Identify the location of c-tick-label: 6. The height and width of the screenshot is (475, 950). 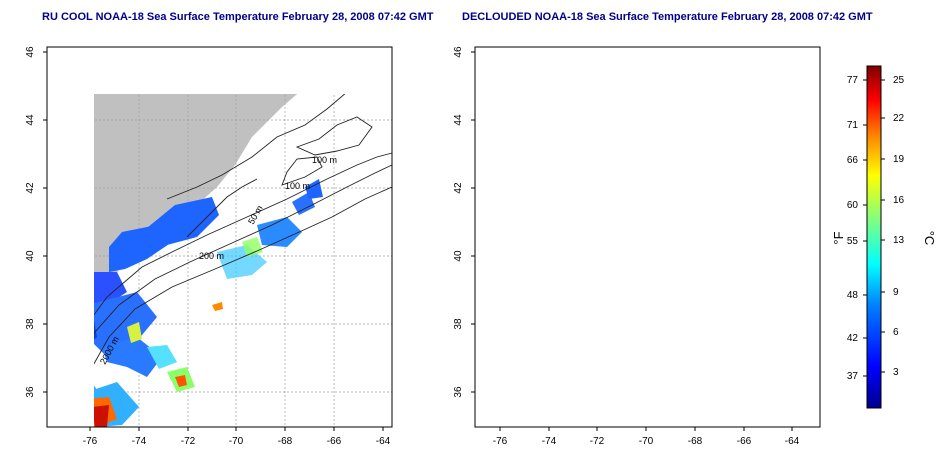
(896, 332).